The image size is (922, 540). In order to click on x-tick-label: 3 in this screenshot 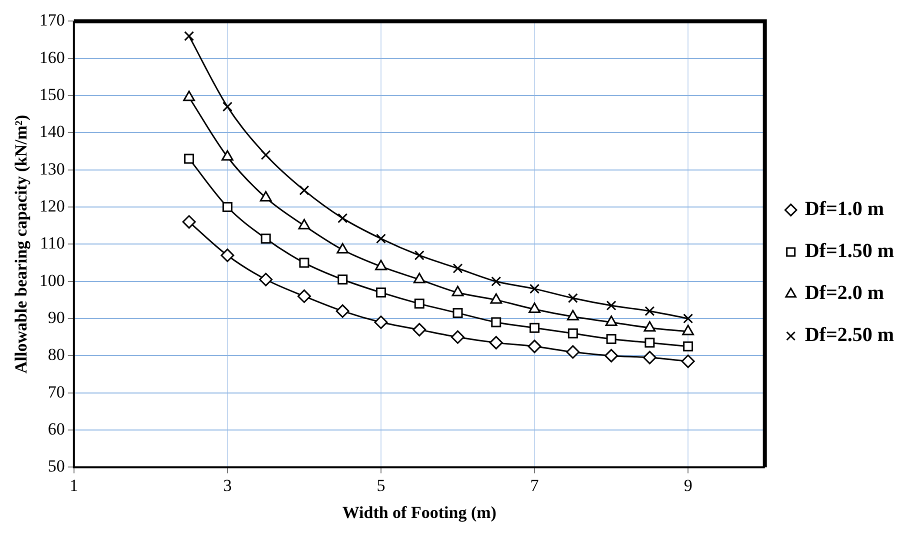, I will do `click(227, 485)`.